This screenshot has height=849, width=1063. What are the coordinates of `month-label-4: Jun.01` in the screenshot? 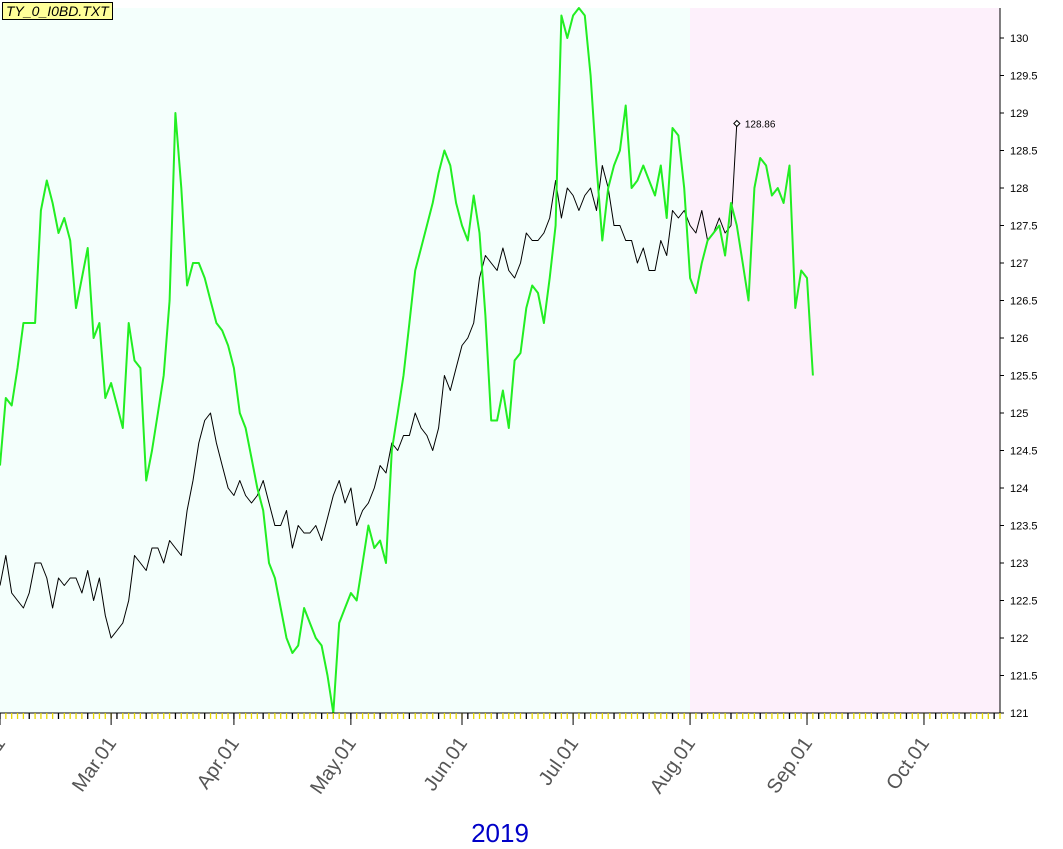 It's located at (446, 764).